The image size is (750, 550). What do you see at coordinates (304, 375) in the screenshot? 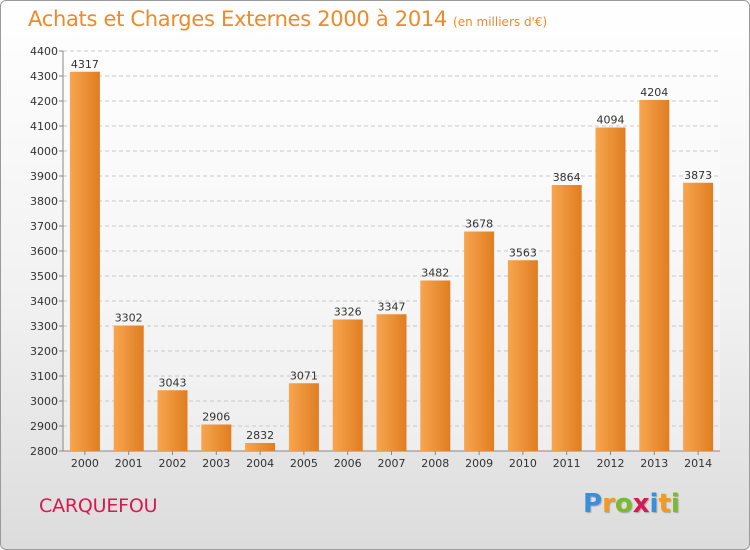
I see `bar-value-label: 3071` at bounding box center [304, 375].